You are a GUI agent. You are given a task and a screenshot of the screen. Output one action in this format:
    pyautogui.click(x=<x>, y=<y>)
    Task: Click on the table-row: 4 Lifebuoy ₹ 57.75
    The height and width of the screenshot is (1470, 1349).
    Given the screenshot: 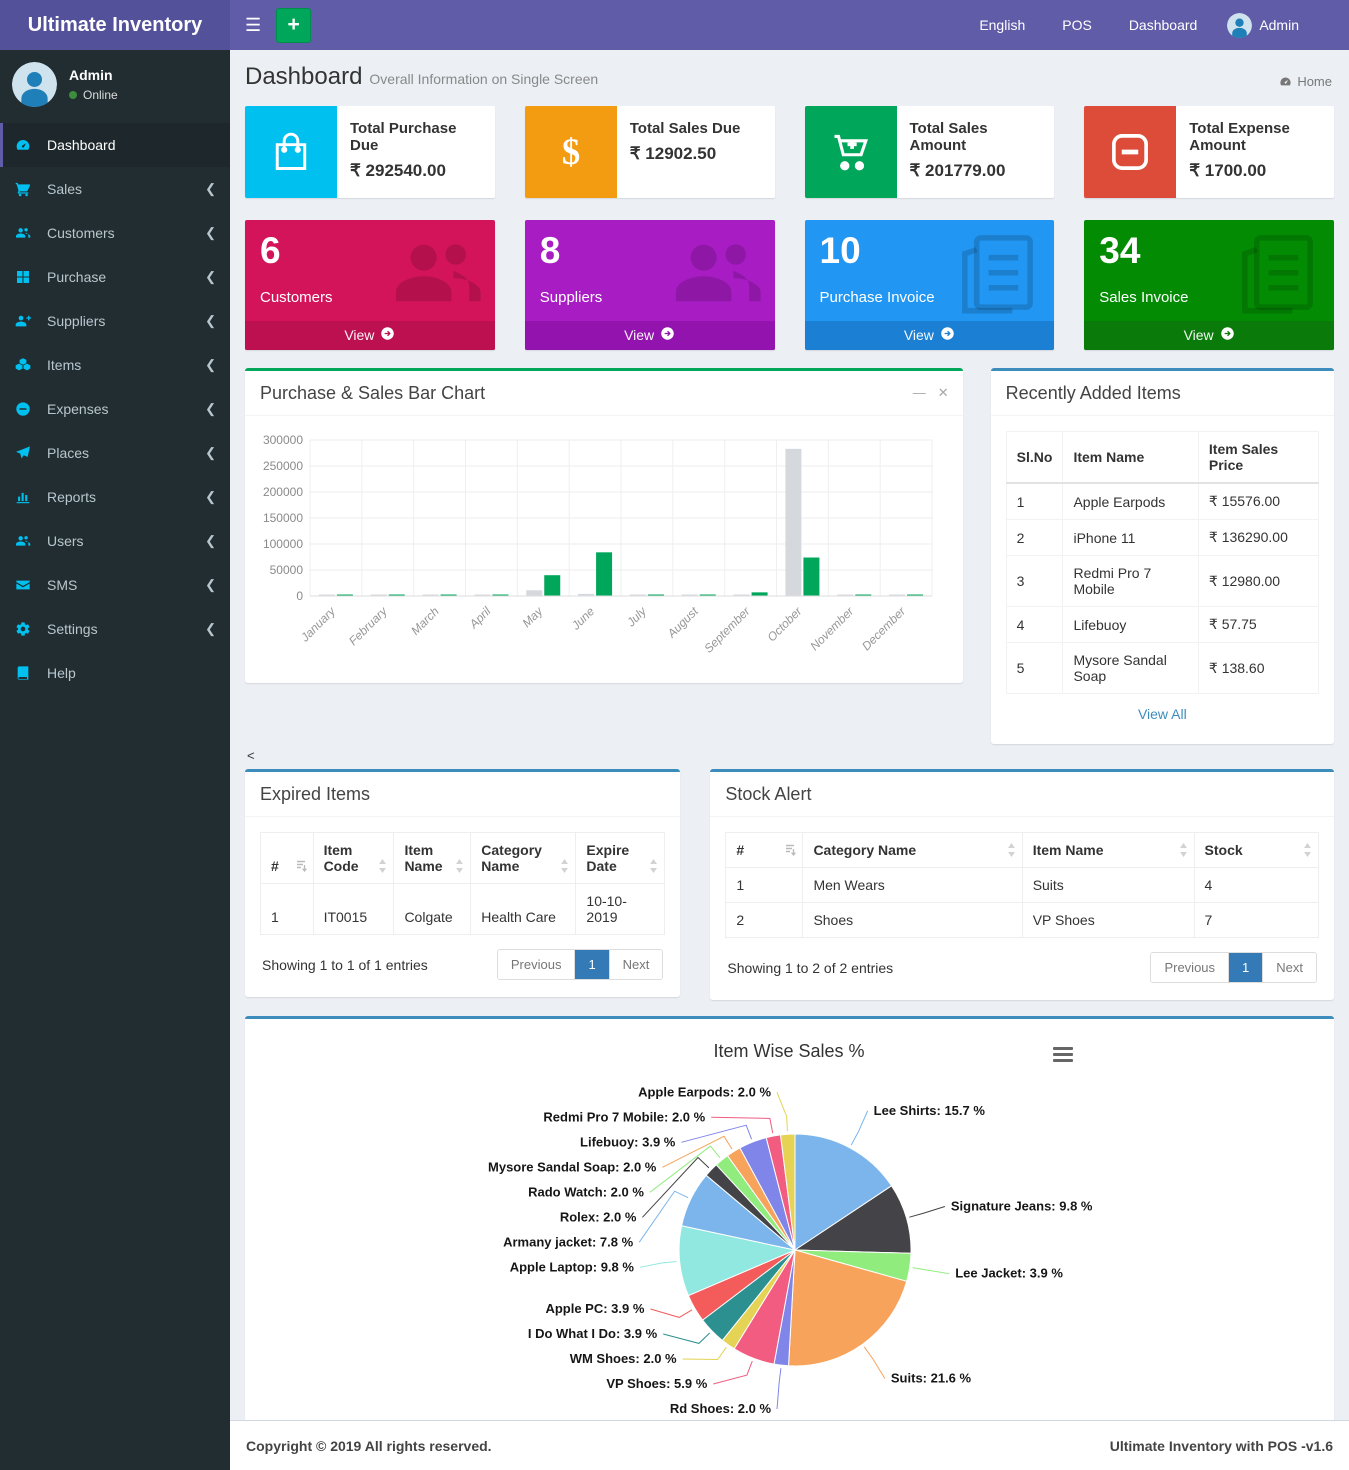 What is the action you would take?
    pyautogui.click(x=1162, y=624)
    